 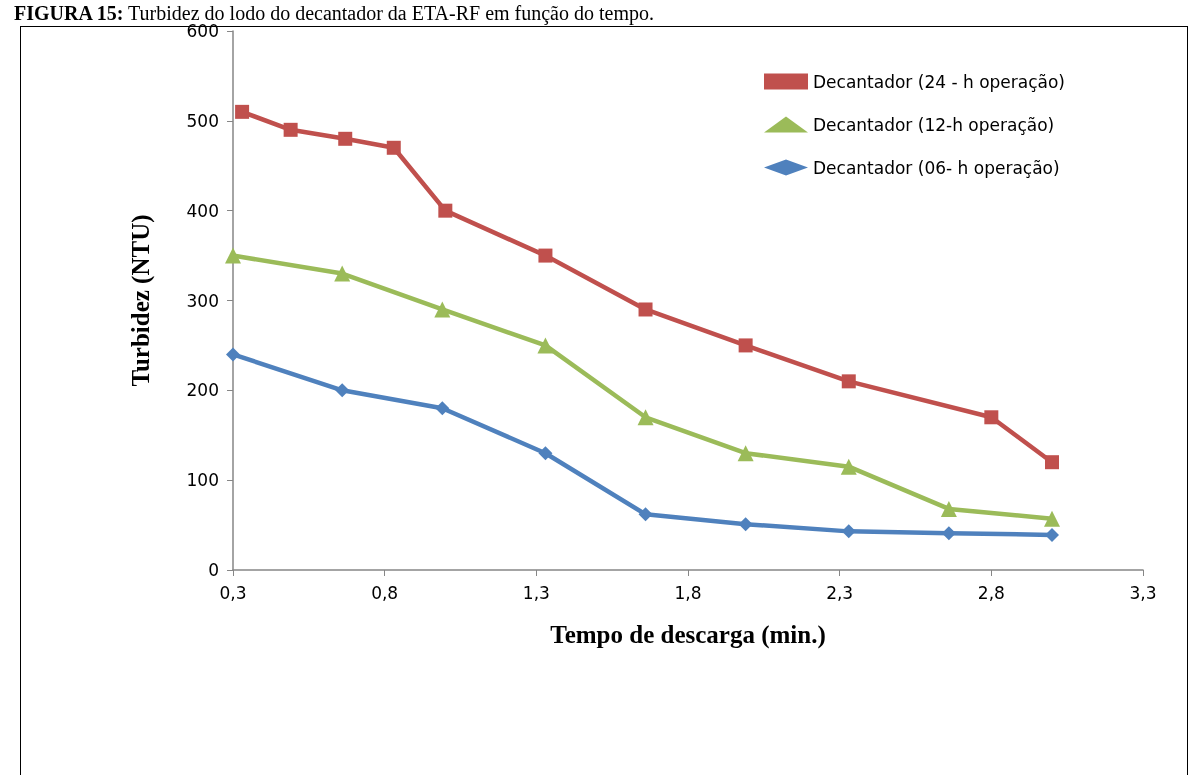 I want to click on y-tick-label: 0, so click(x=213, y=570).